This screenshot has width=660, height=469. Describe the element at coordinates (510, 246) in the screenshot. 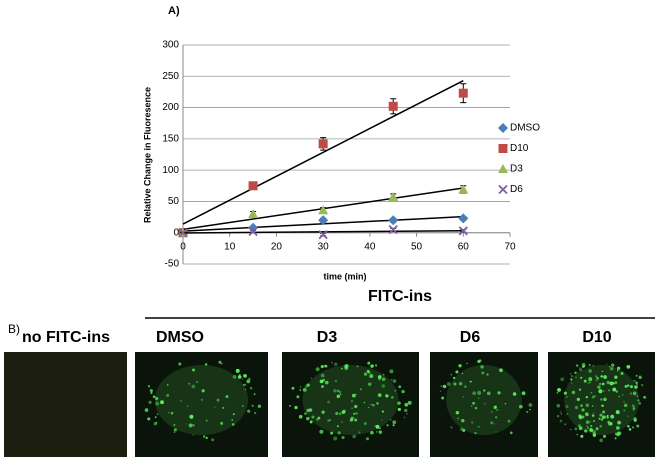

I see `x-tick-label: 70` at that location.